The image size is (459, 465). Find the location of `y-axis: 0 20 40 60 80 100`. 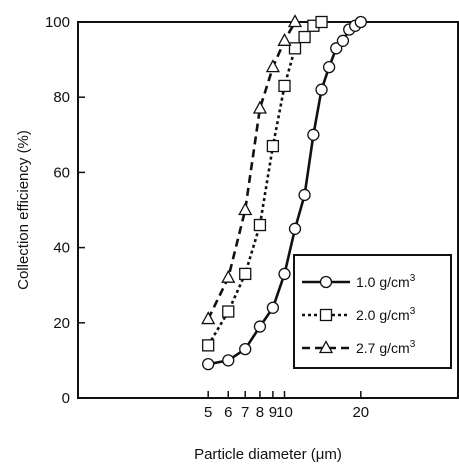

y-axis: 0 20 40 60 80 100 is located at coordinates (65, 210).